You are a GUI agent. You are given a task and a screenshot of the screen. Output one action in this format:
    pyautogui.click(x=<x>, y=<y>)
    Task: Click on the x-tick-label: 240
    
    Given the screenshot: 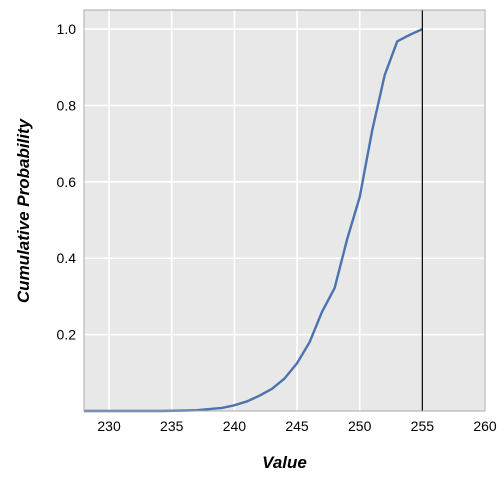 What is the action you would take?
    pyautogui.click(x=235, y=426)
    